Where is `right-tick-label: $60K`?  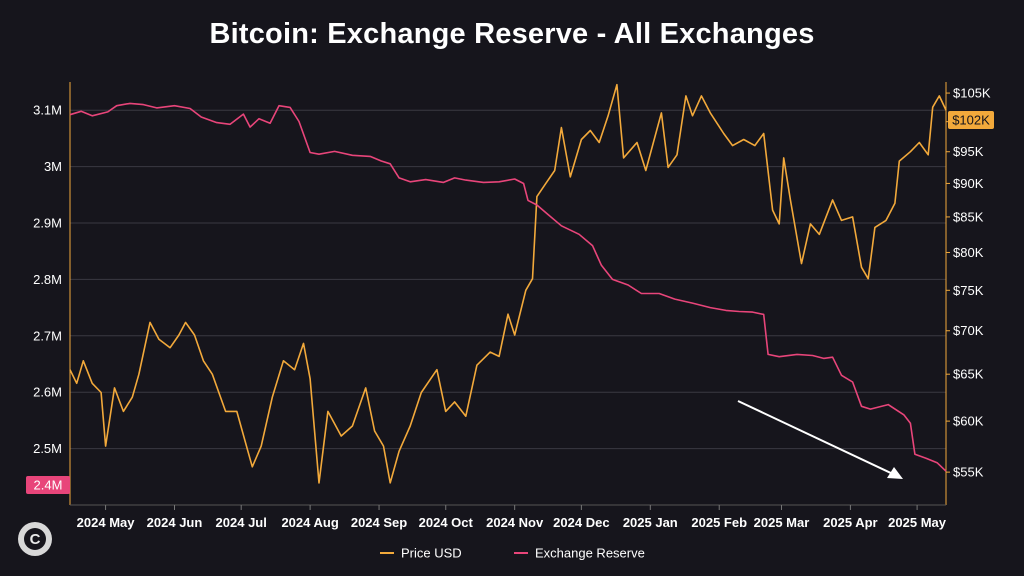
right-tick-label: $60K is located at coordinates (968, 421).